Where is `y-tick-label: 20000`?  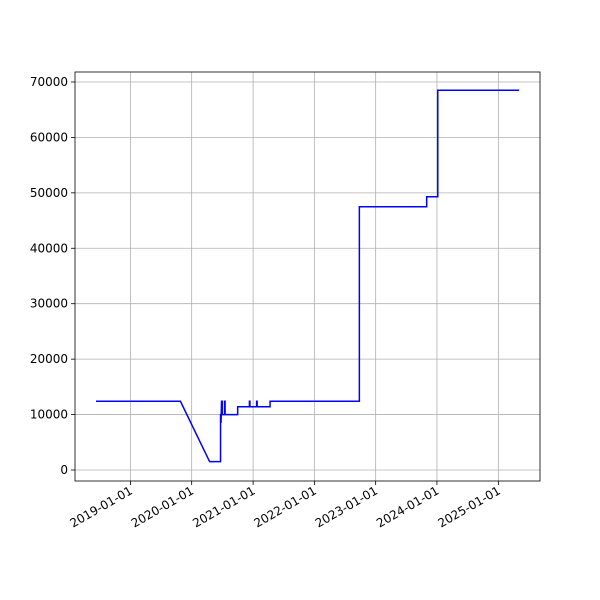
y-tick-label: 20000 is located at coordinates (49, 359).